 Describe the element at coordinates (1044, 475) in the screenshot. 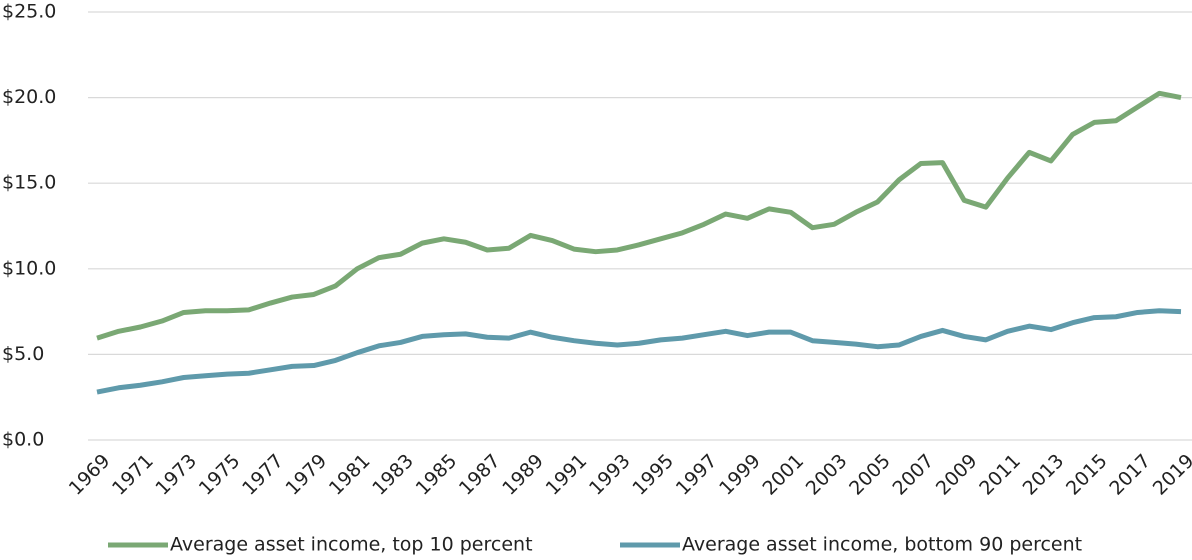

I see `x-tick-label: 2013` at that location.